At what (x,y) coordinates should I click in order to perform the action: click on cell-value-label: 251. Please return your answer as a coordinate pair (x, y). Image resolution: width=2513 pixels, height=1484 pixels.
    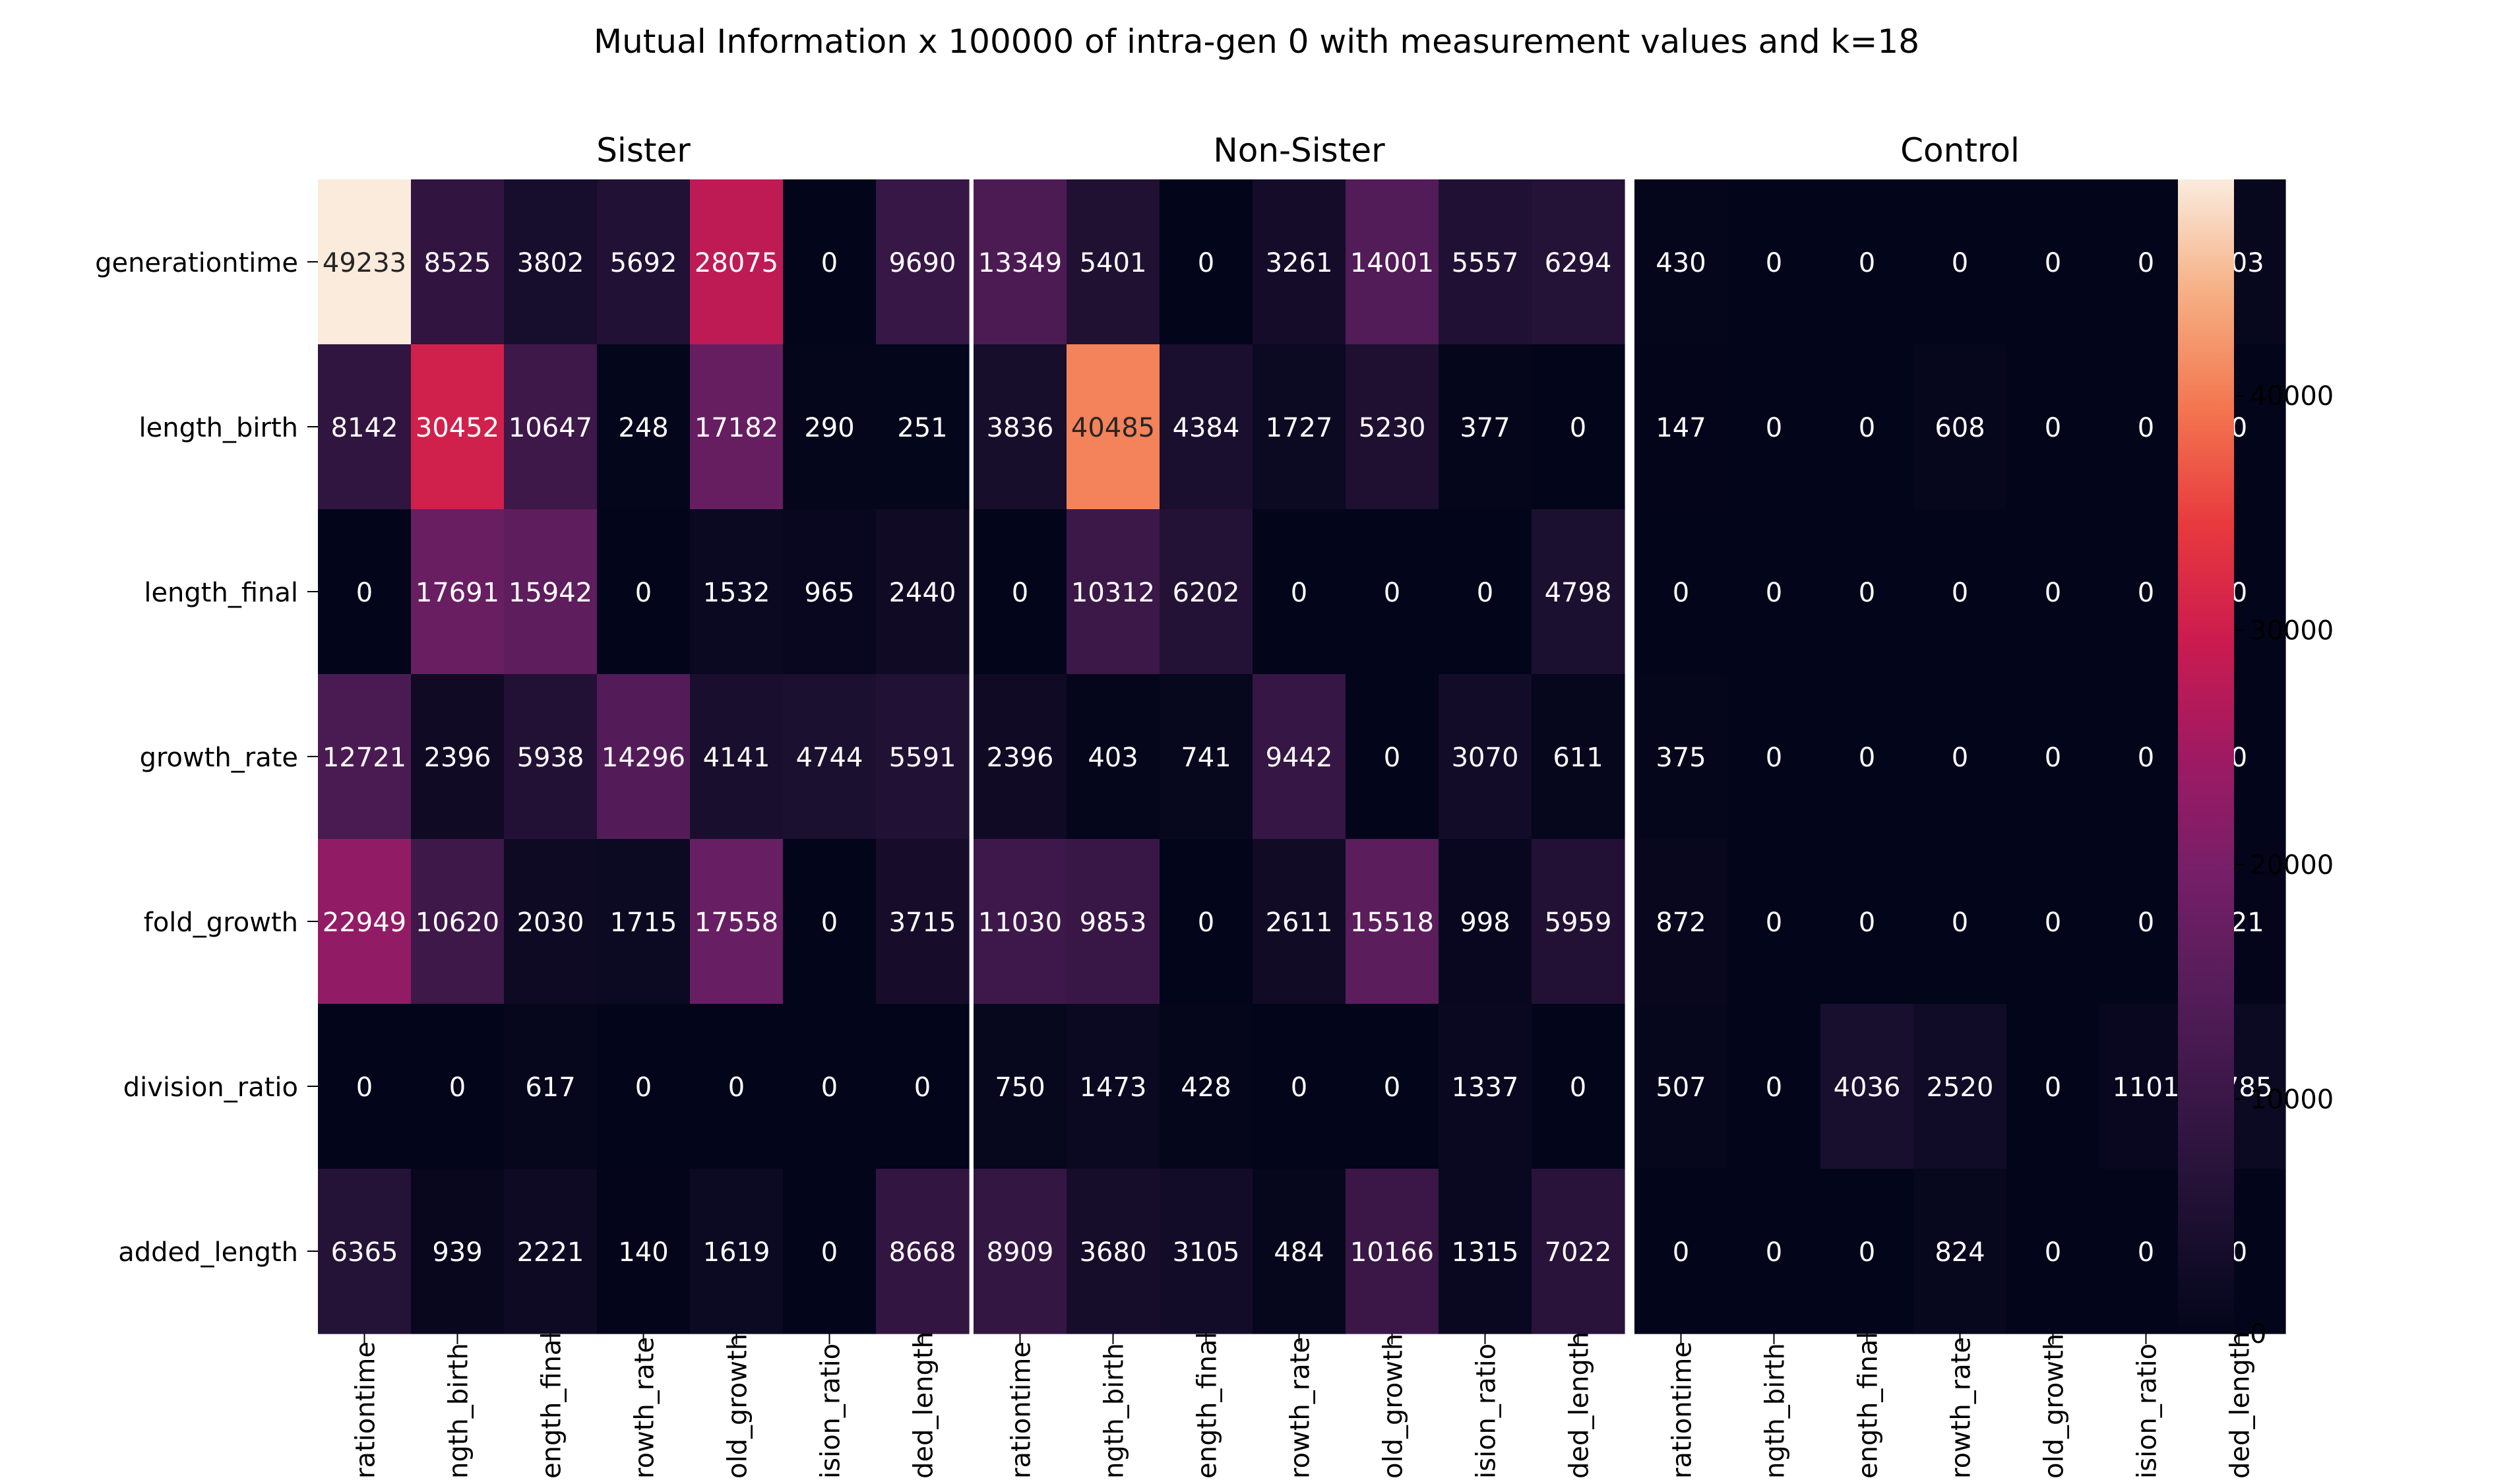
    Looking at the image, I should click on (922, 428).